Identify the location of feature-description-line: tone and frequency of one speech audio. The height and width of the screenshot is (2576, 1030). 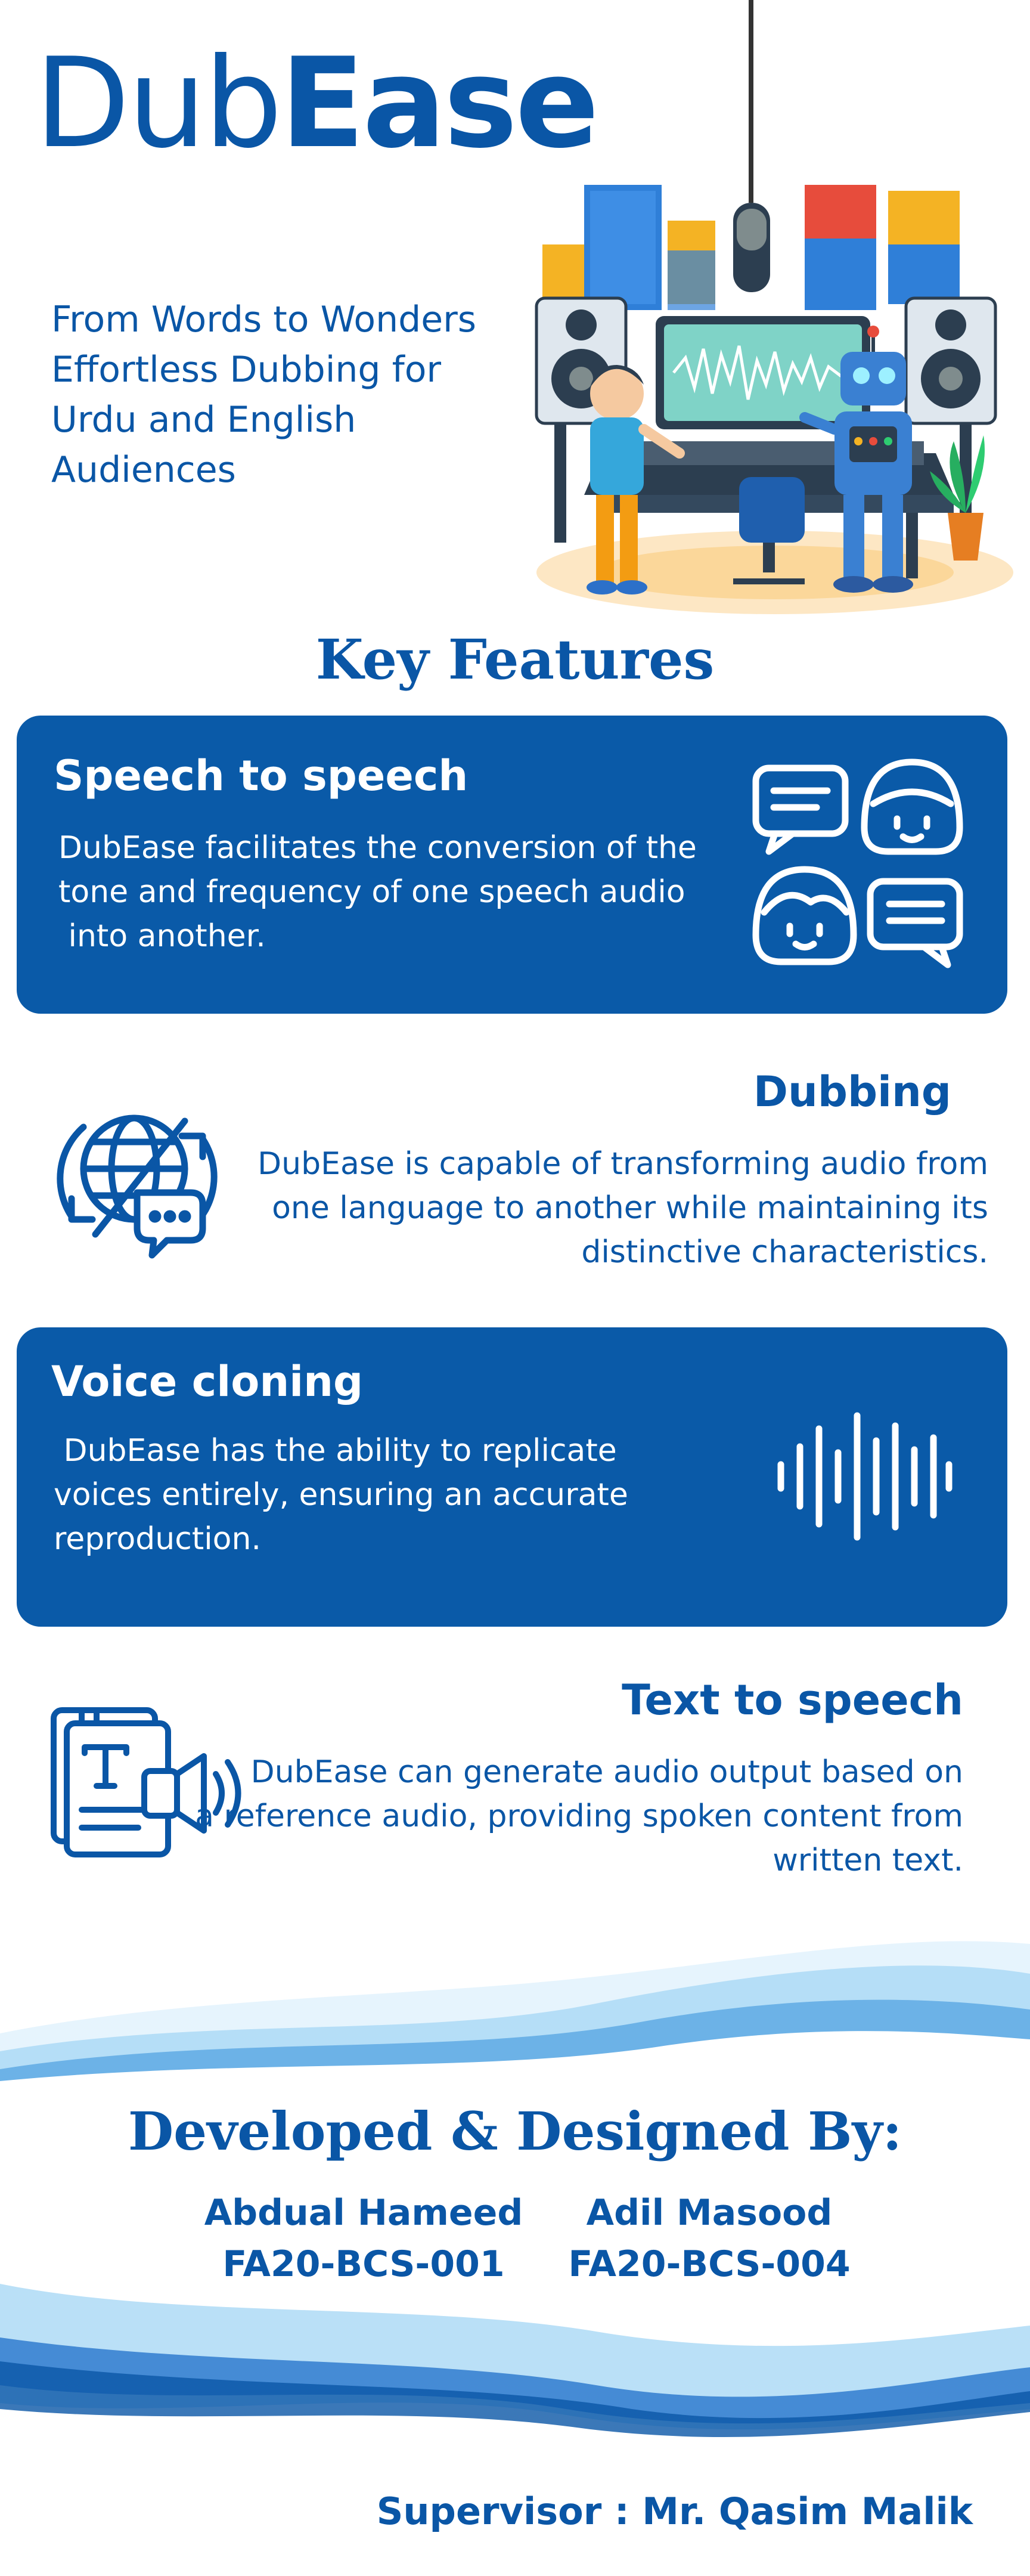
(371, 892).